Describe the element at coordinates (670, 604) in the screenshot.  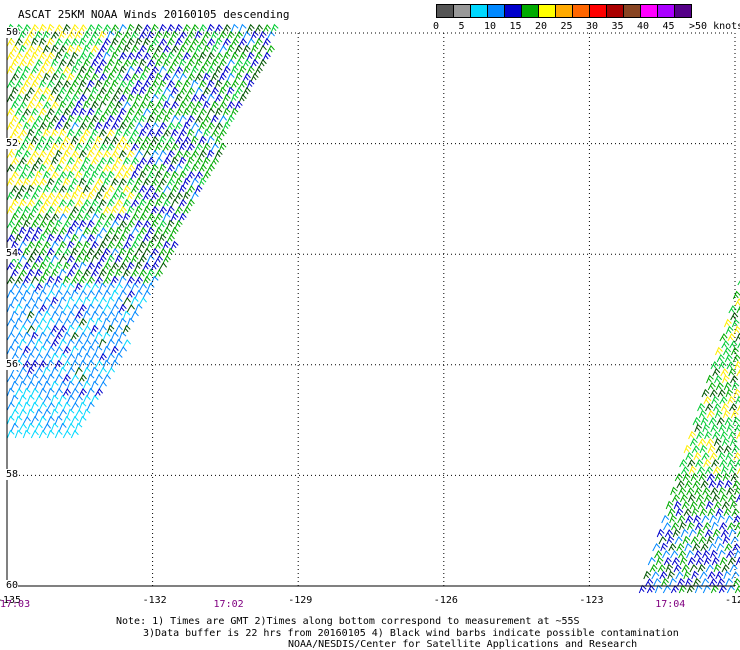
I see `time-label: 17:04` at that location.